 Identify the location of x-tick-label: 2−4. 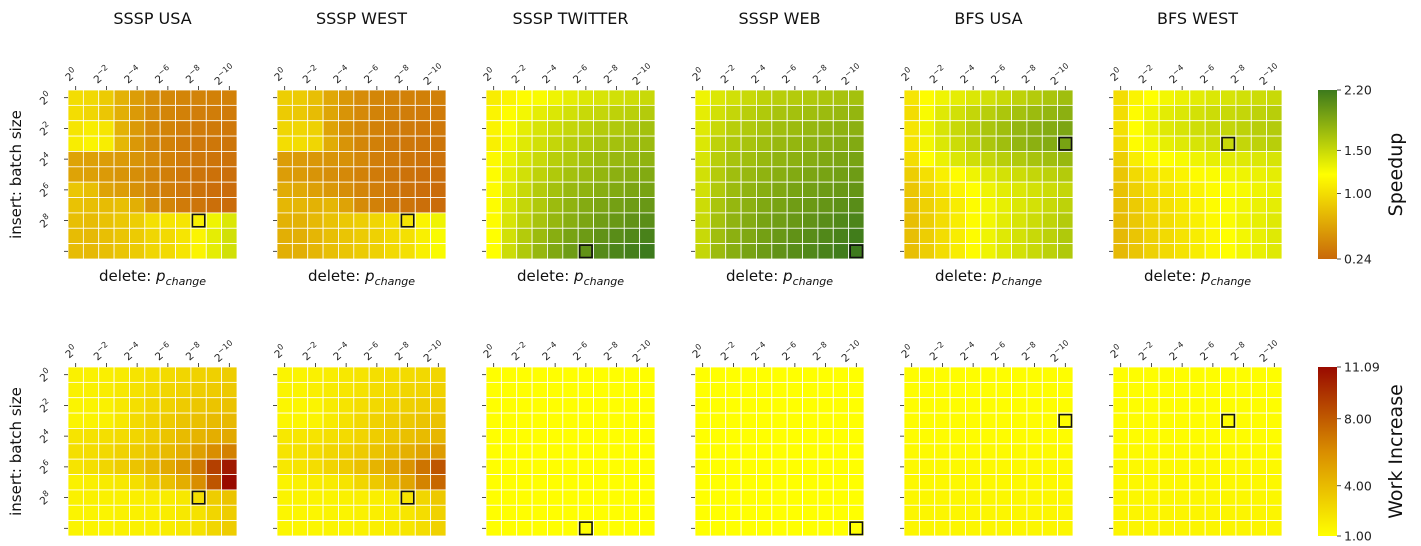
(759, 74).